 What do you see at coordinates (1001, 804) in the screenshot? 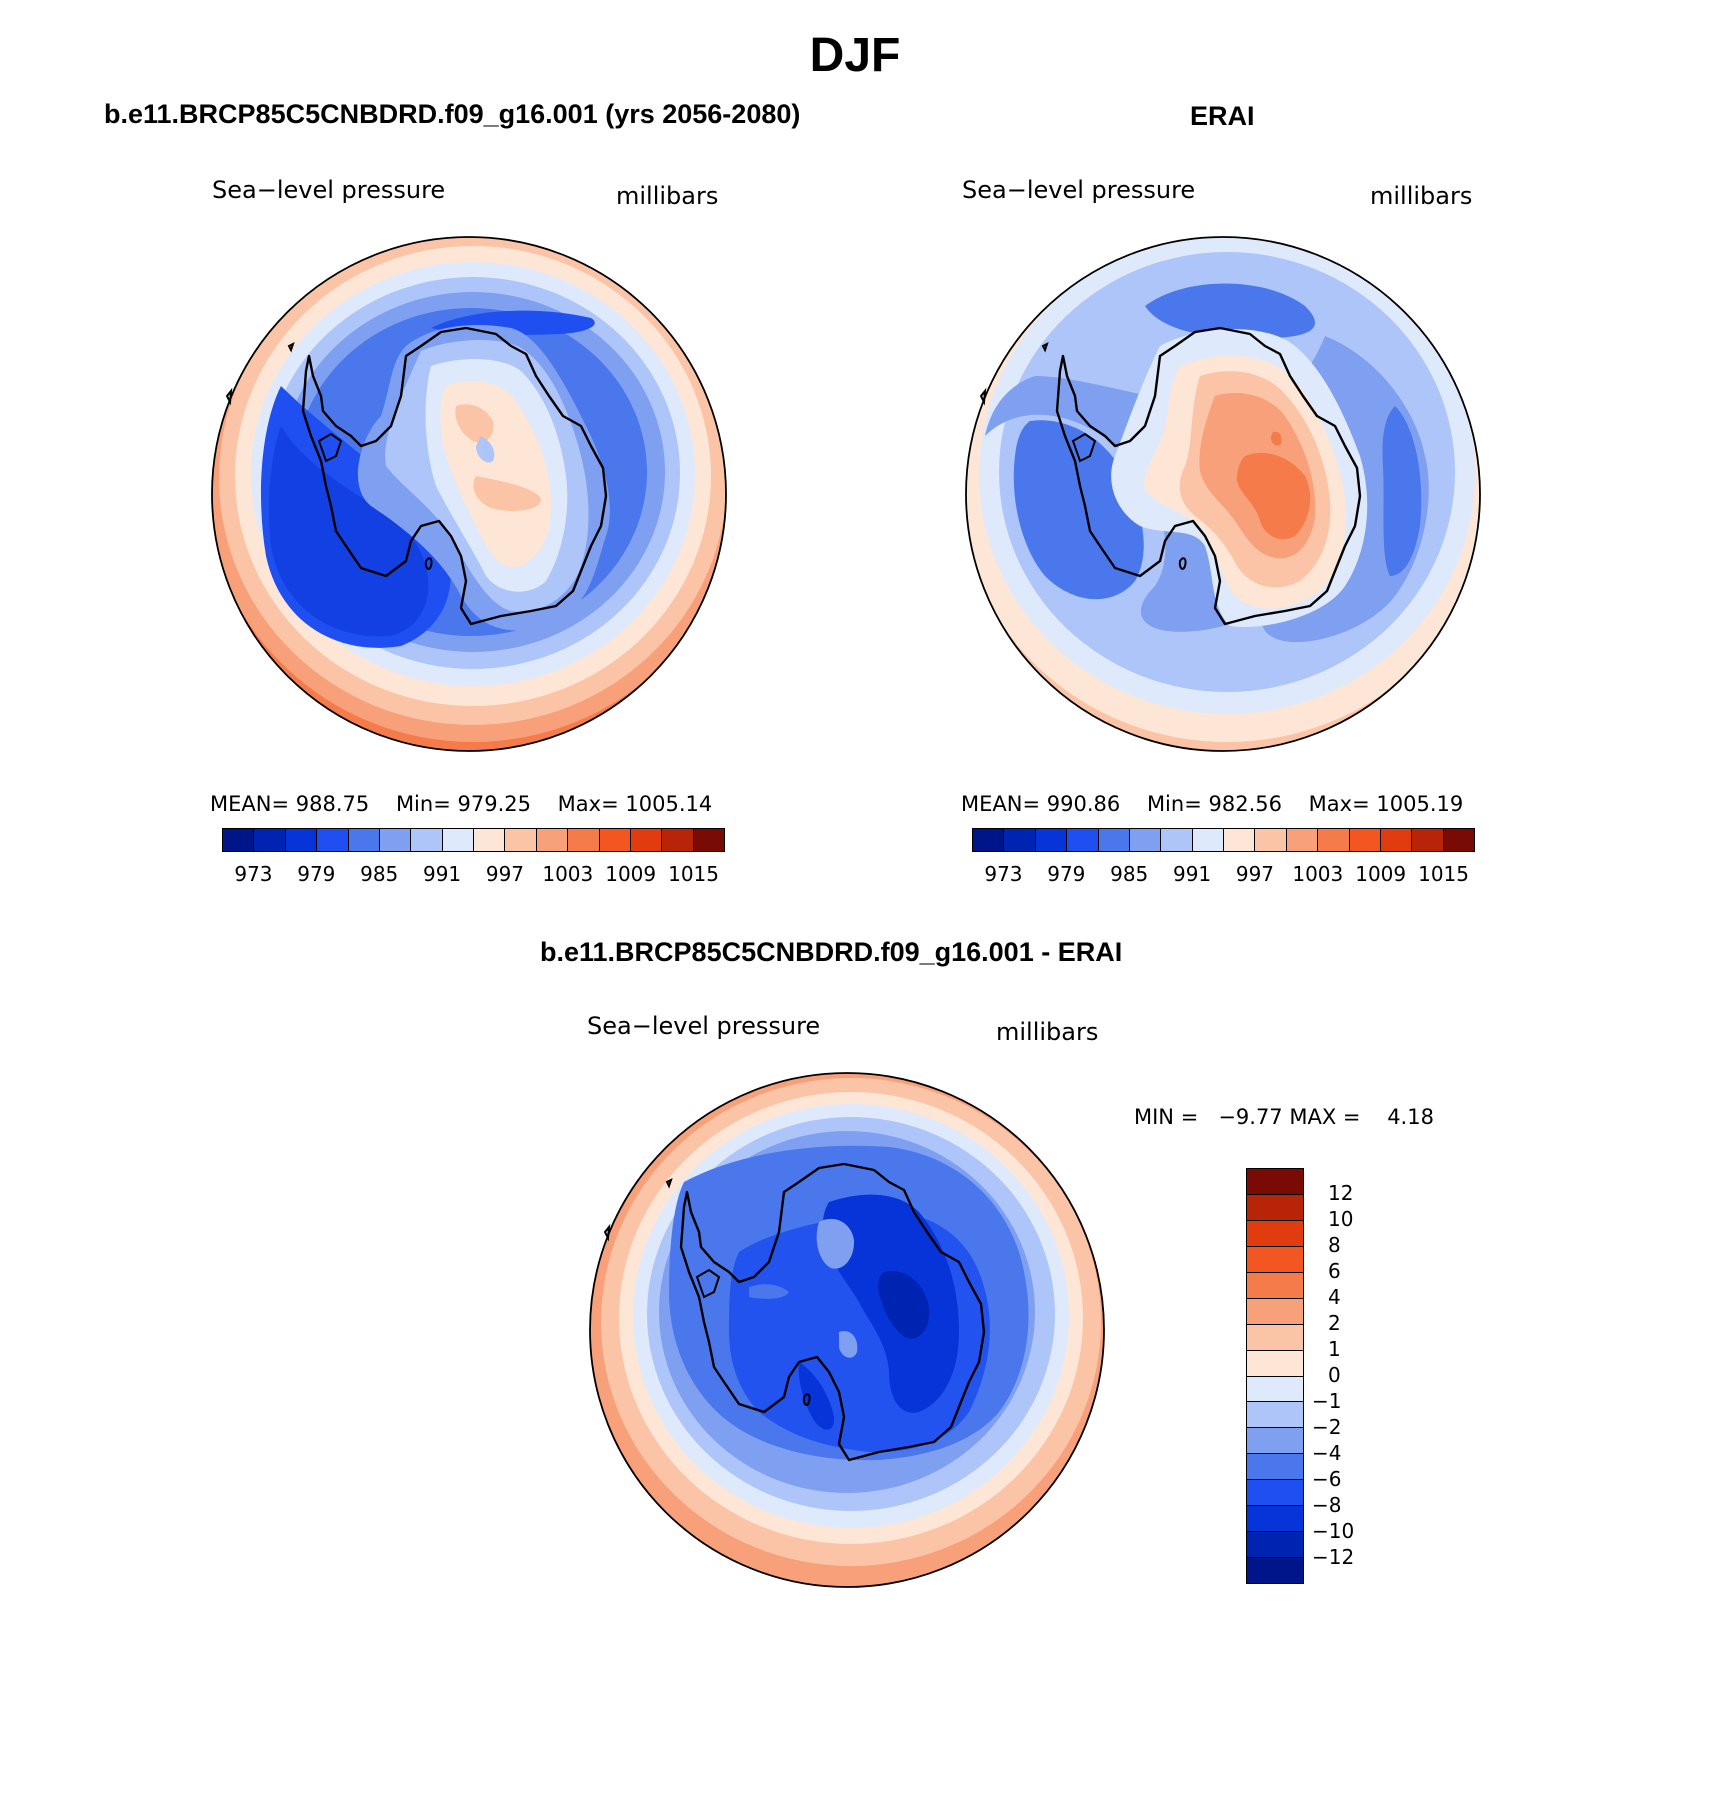
I see `obs-mean-label: MEAN=` at bounding box center [1001, 804].